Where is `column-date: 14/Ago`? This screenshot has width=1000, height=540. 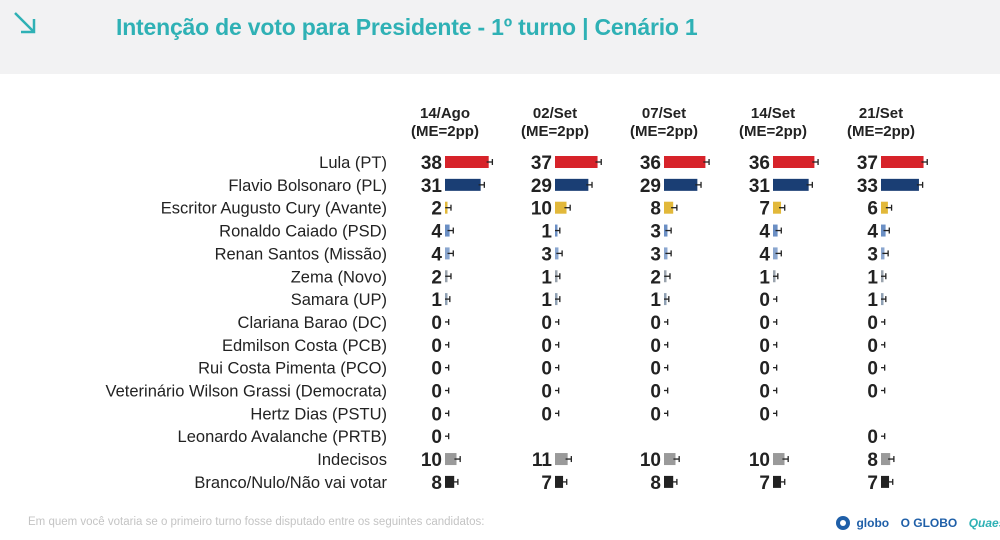
column-date: 14/Ago is located at coordinates (445, 113).